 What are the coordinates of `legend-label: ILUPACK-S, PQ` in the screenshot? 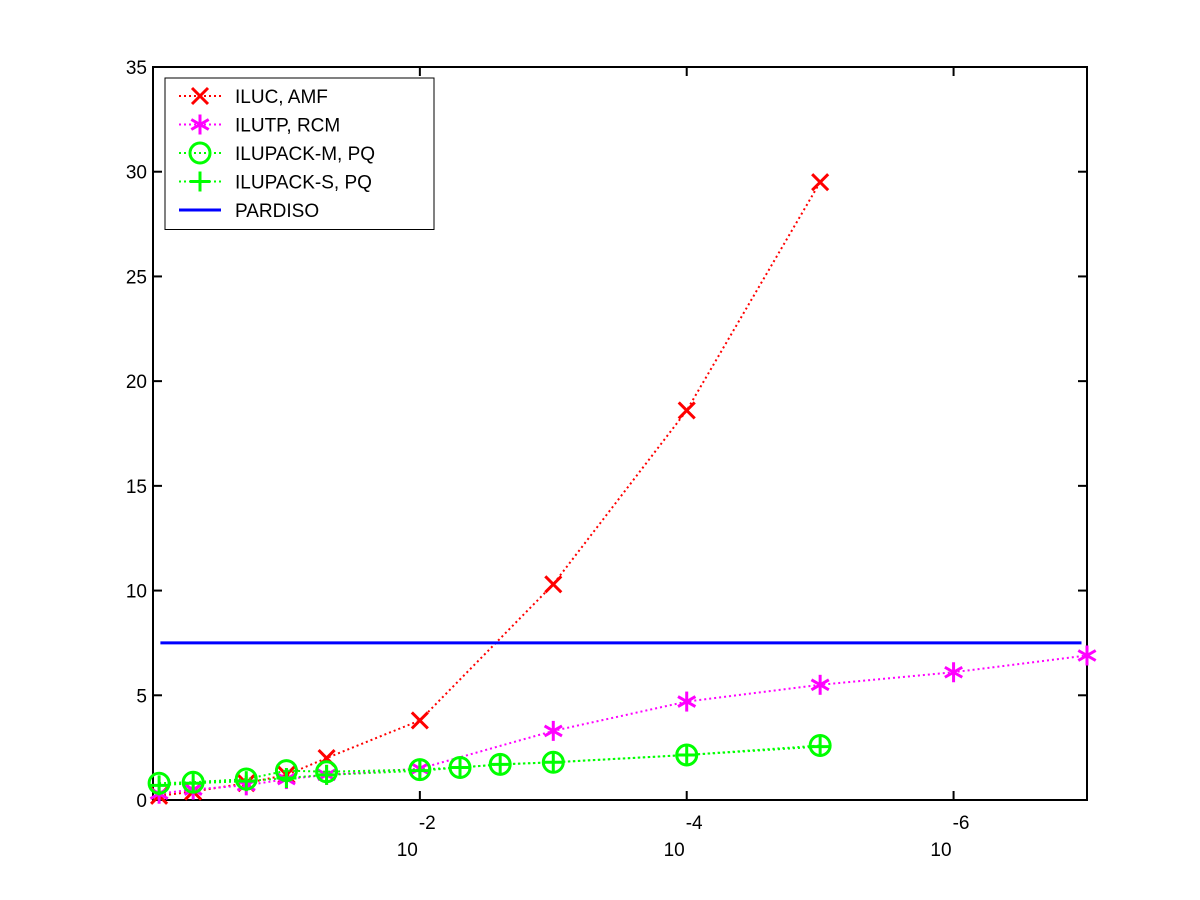 It's located at (303, 183).